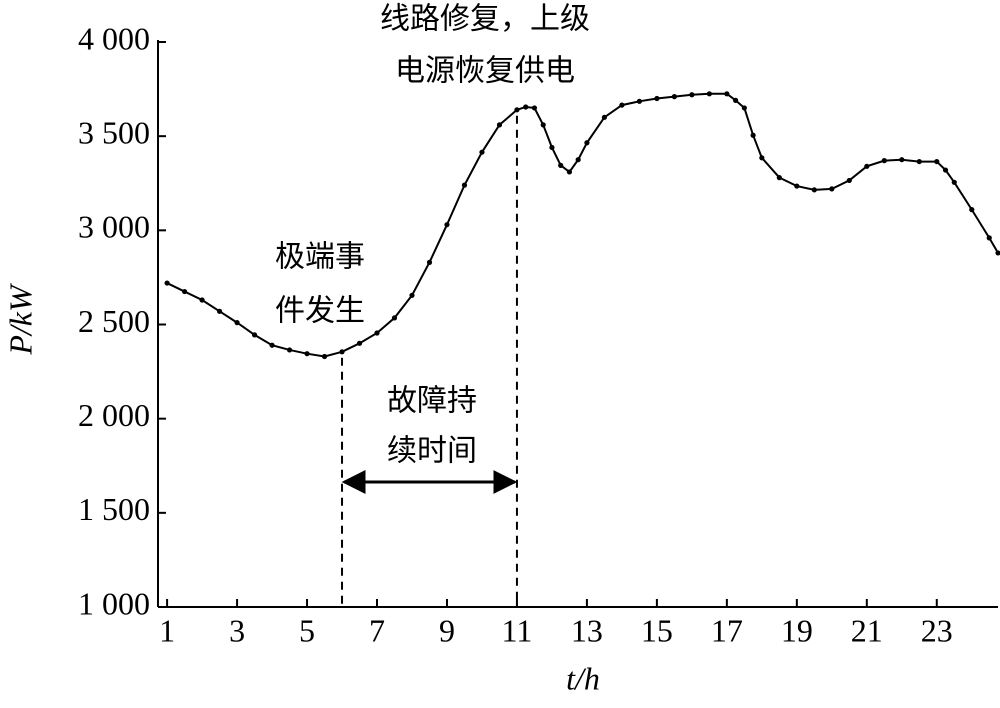 The image size is (1000, 708). Describe the element at coordinates (114, 415) in the screenshot. I see `y-tick-label: 2 000` at that location.